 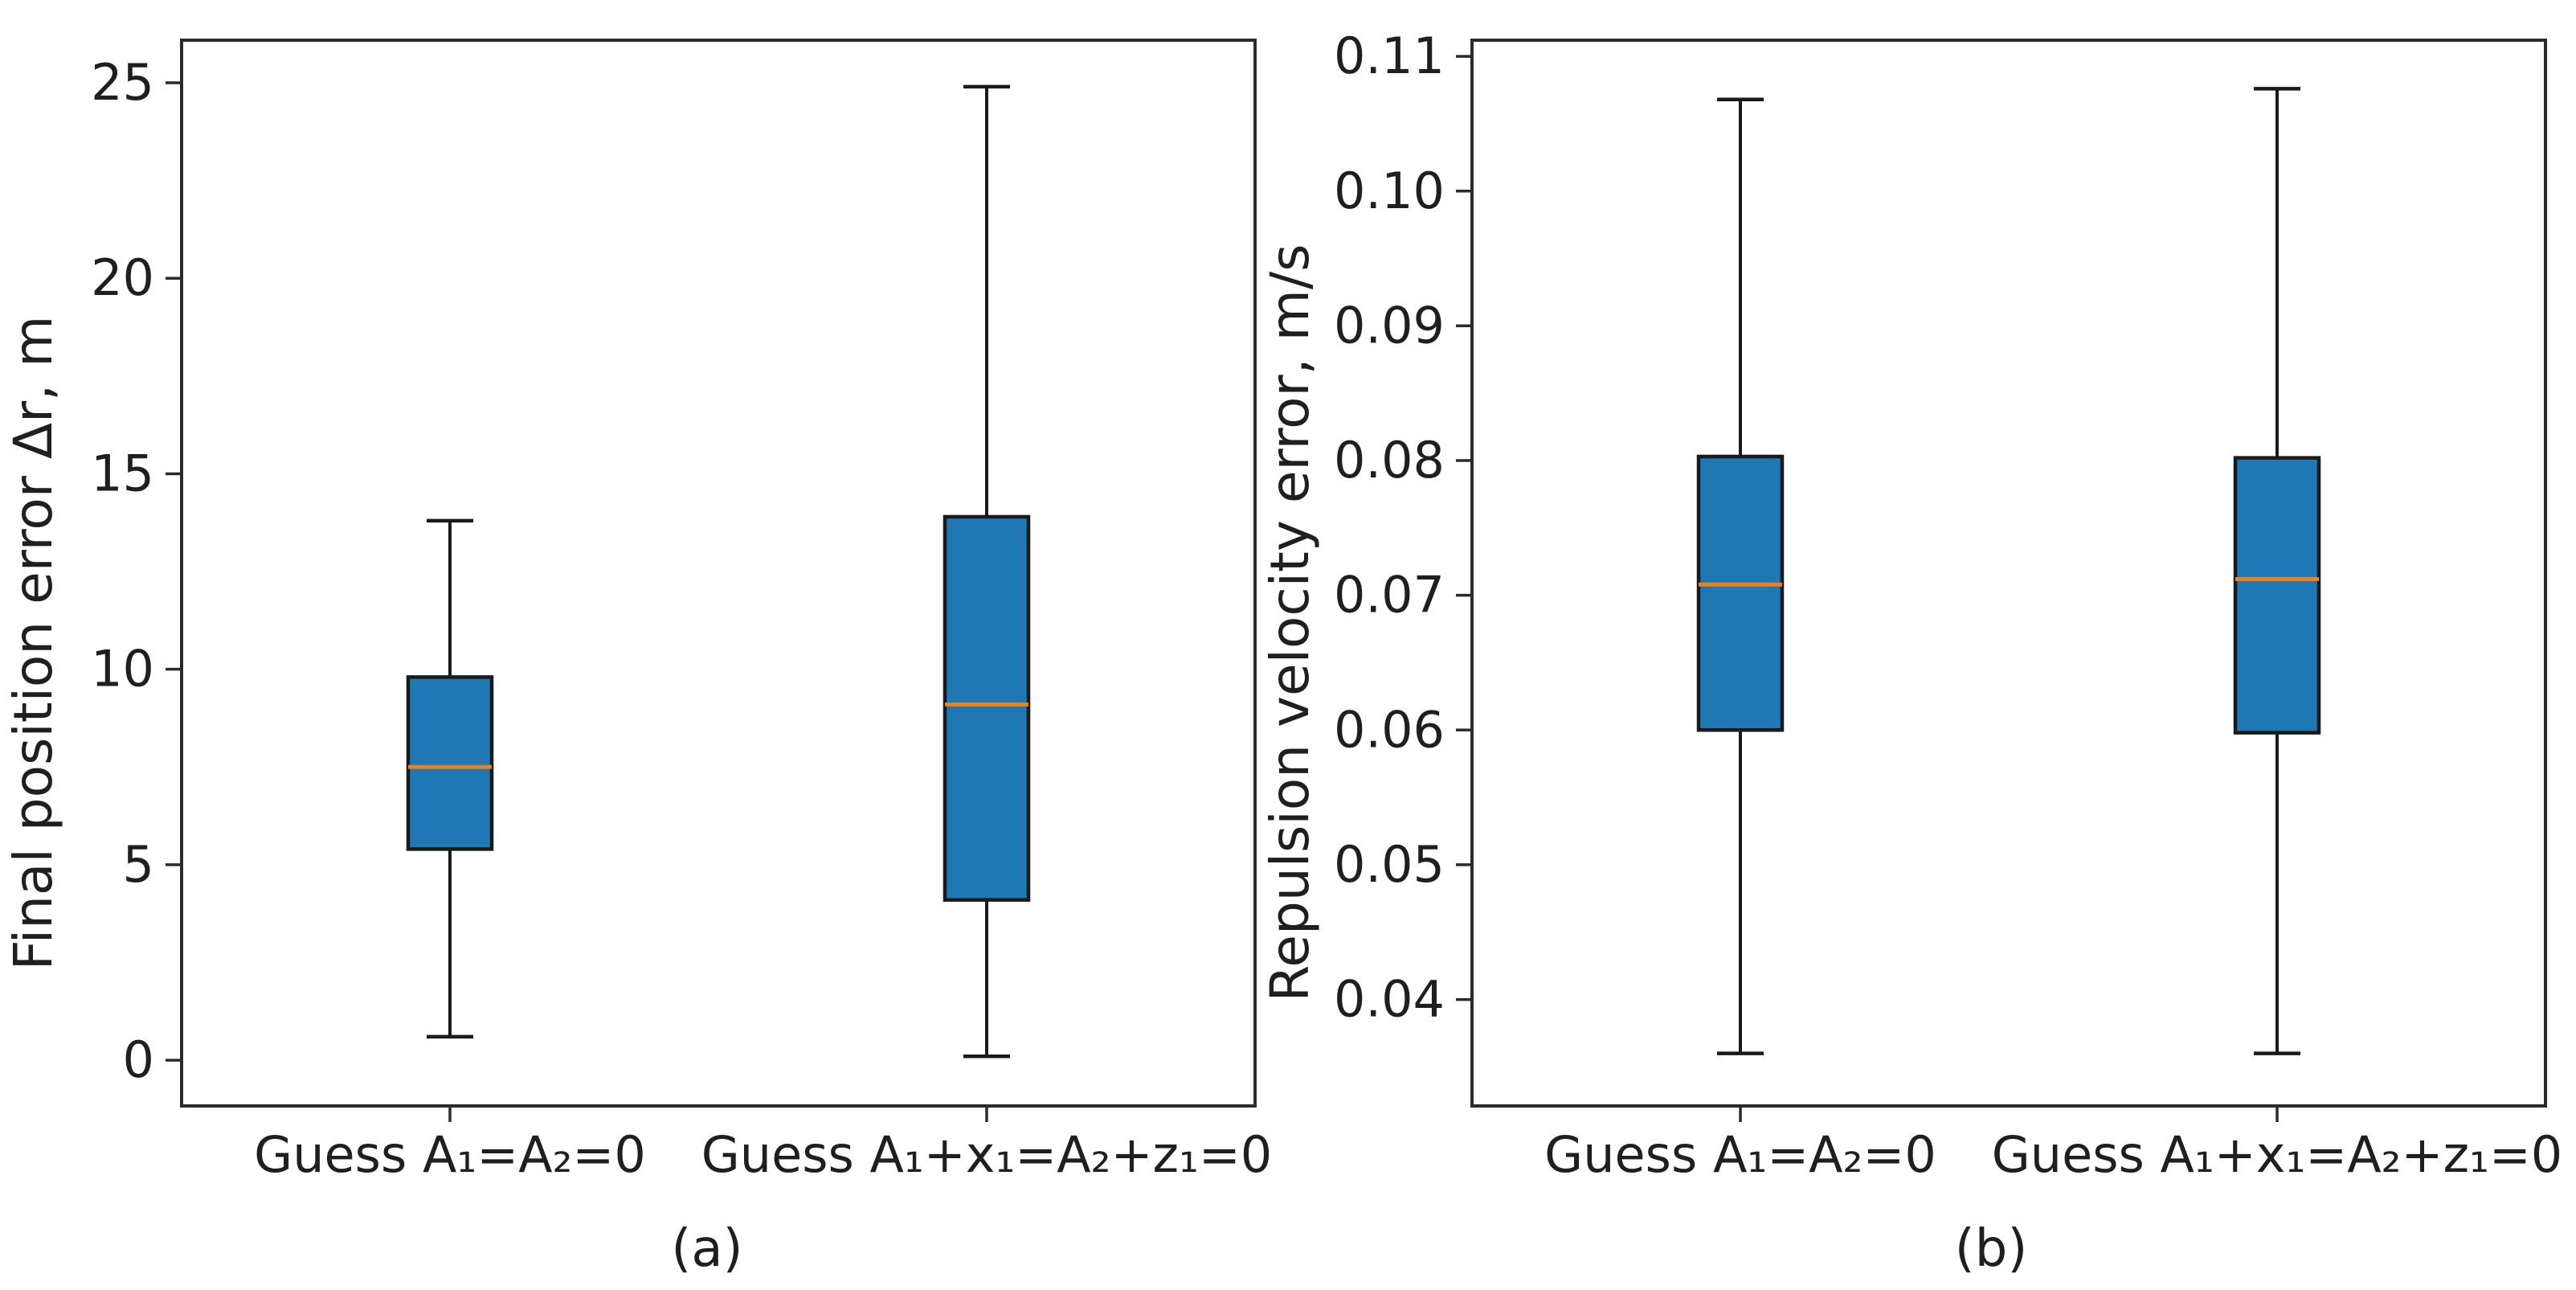 What do you see at coordinates (138, 864) in the screenshot?
I see `y-tick-label: 5` at bounding box center [138, 864].